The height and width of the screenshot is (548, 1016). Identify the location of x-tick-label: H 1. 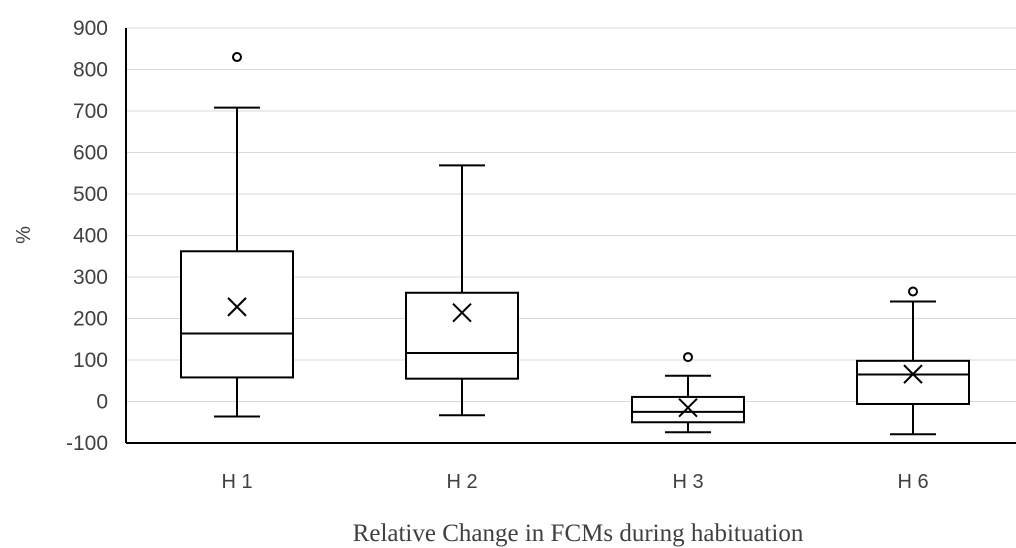
(236, 482).